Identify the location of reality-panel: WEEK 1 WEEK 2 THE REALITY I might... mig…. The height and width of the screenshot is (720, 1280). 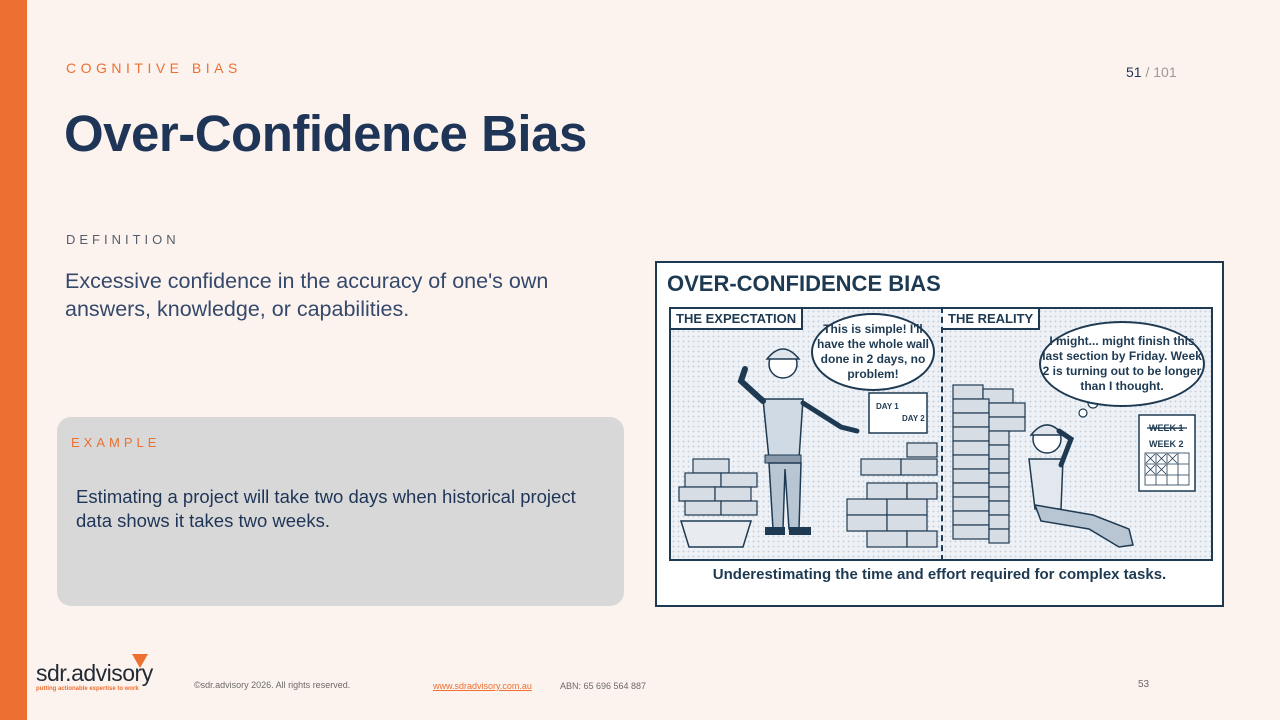
(1077, 434).